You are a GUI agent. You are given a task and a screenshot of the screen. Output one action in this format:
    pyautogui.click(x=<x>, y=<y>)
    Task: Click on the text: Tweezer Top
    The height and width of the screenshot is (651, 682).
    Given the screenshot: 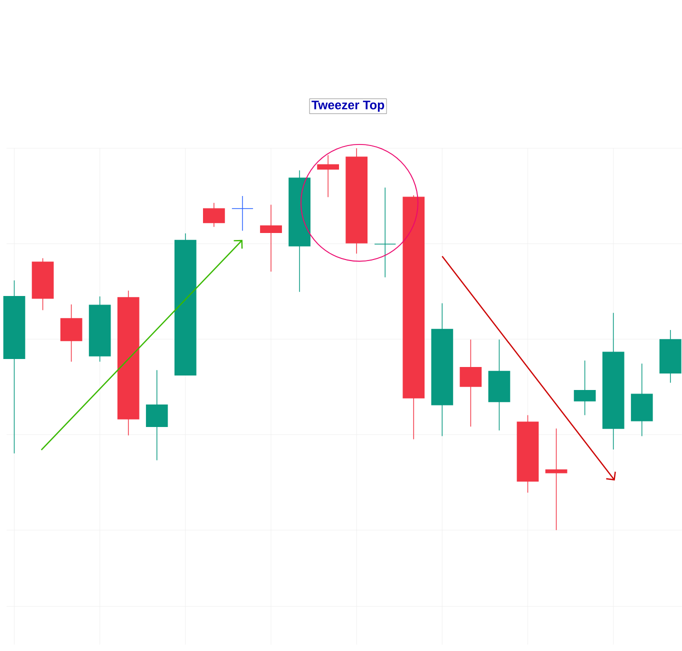 What is the action you would take?
    pyautogui.click(x=348, y=106)
    